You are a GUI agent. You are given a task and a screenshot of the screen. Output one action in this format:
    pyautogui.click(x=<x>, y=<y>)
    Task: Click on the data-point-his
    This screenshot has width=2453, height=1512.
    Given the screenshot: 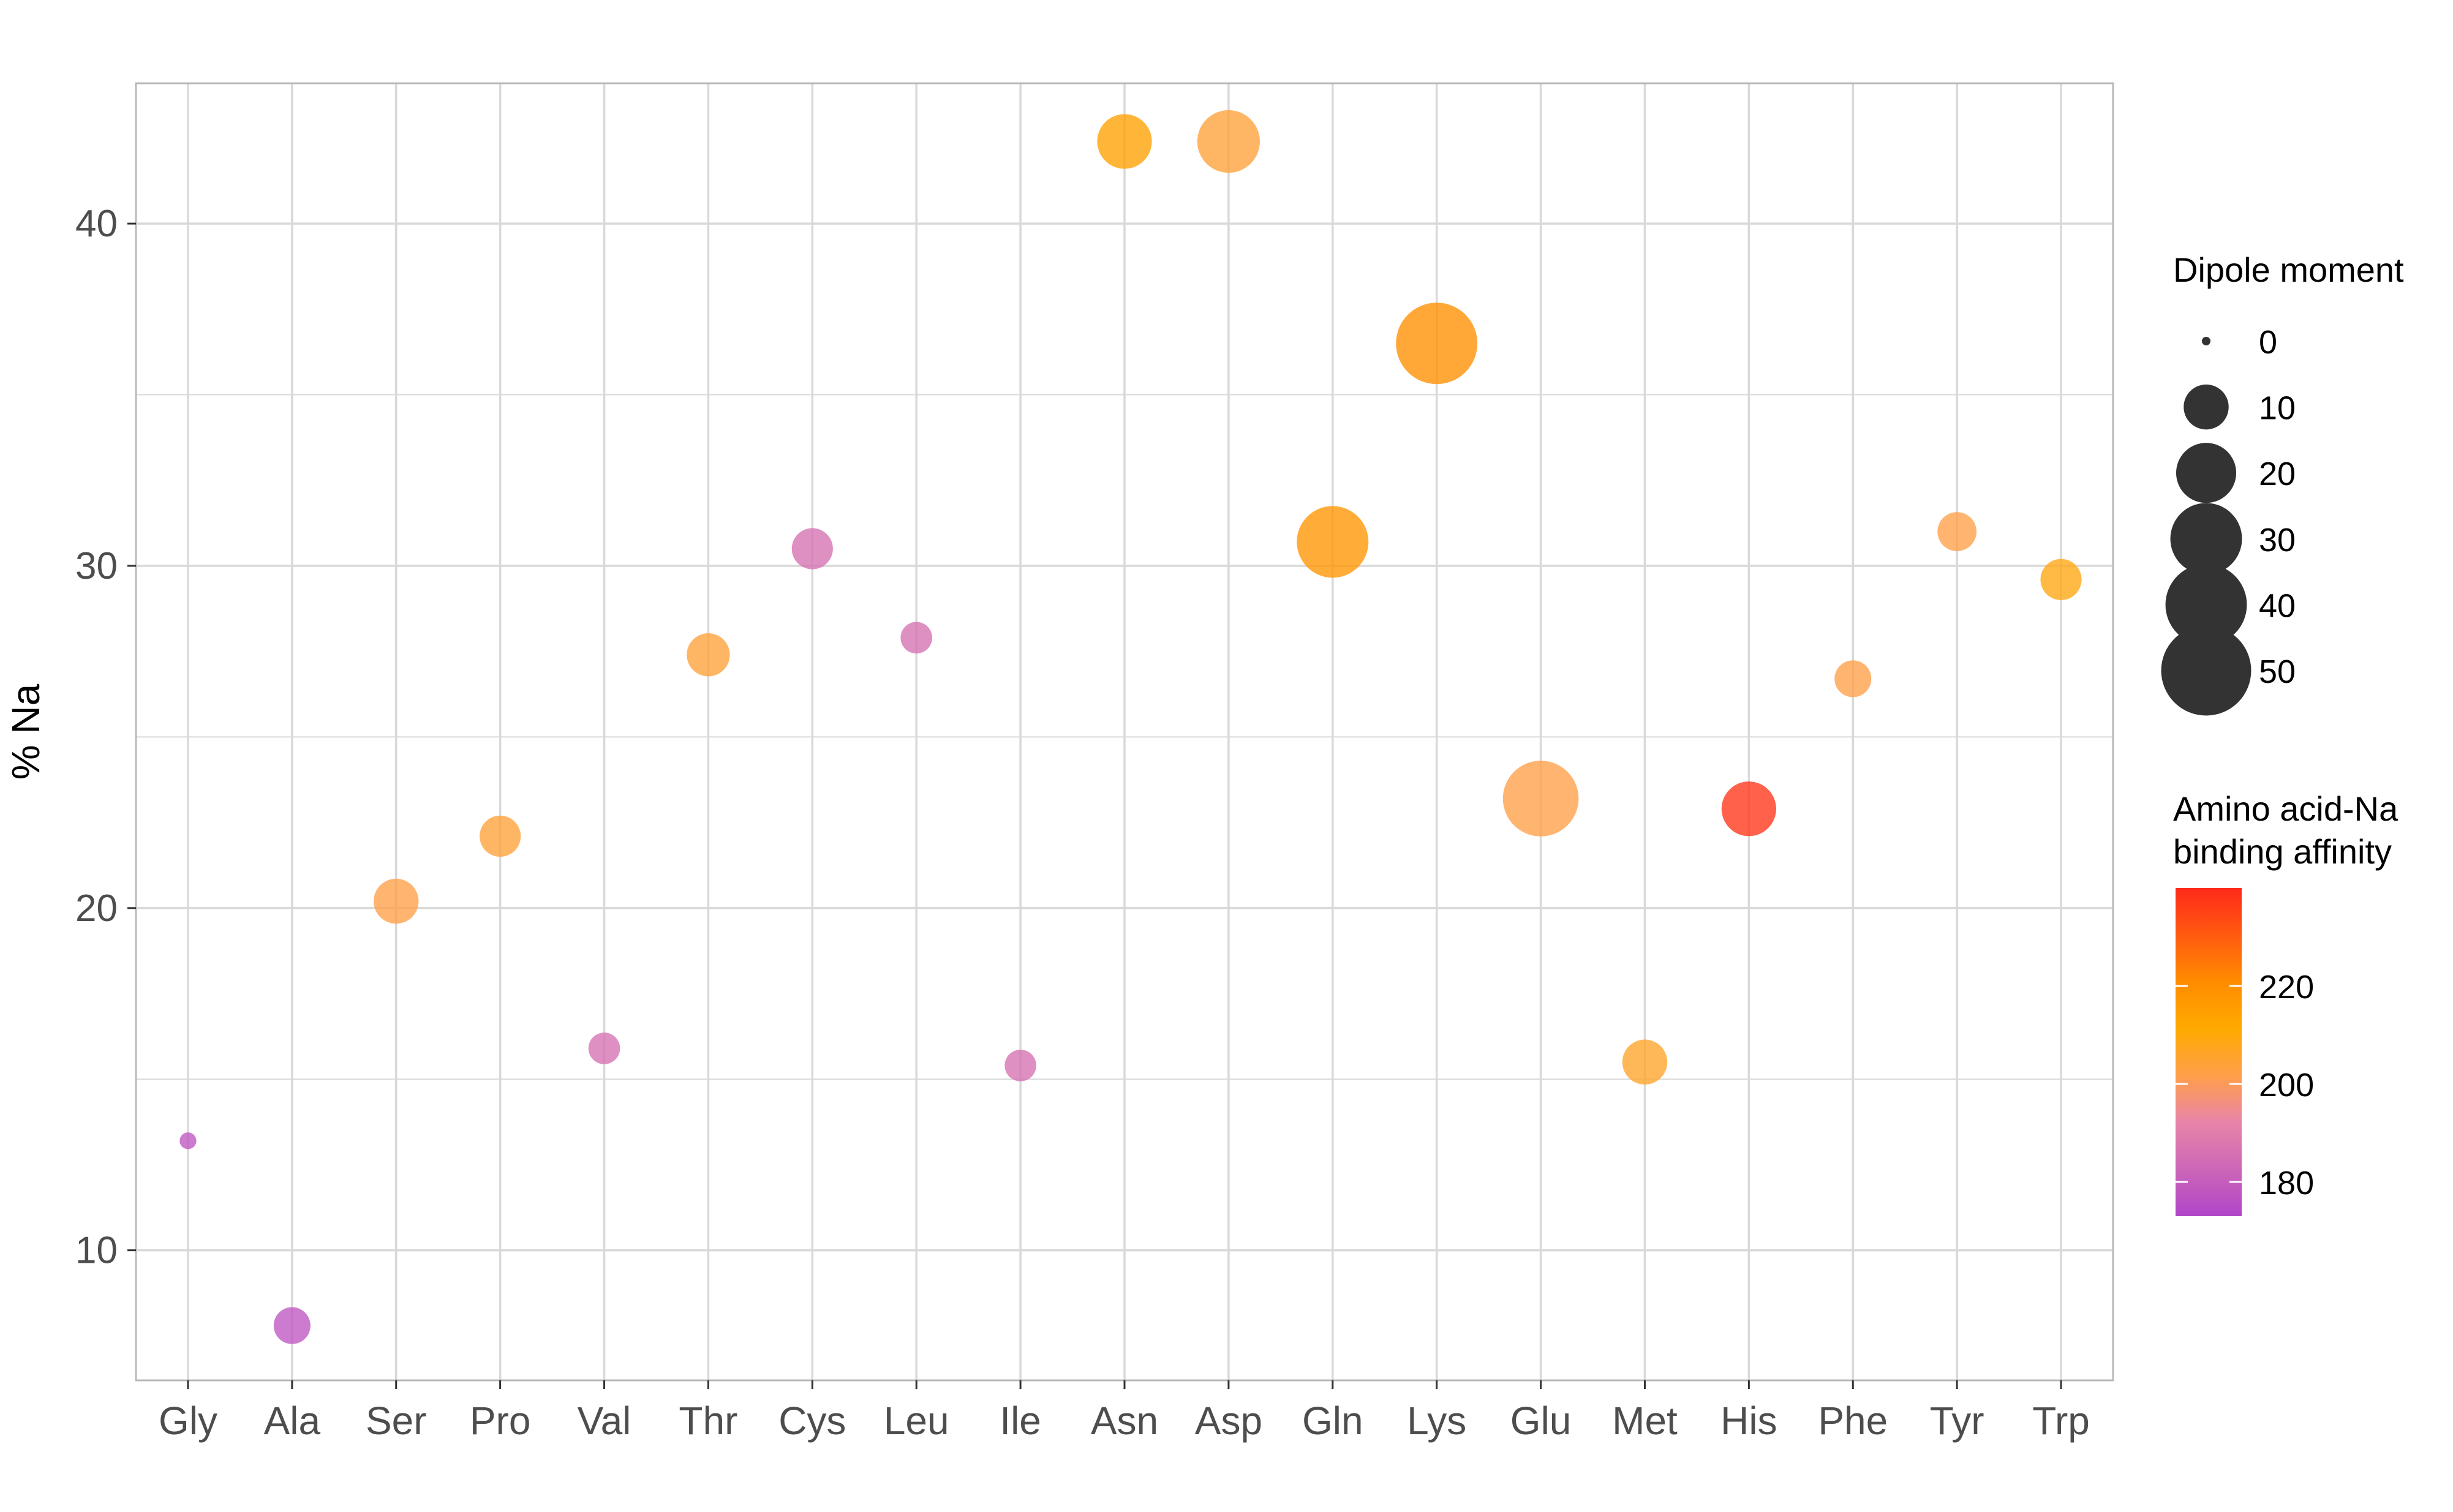 What is the action you would take?
    pyautogui.click(x=1748, y=809)
    